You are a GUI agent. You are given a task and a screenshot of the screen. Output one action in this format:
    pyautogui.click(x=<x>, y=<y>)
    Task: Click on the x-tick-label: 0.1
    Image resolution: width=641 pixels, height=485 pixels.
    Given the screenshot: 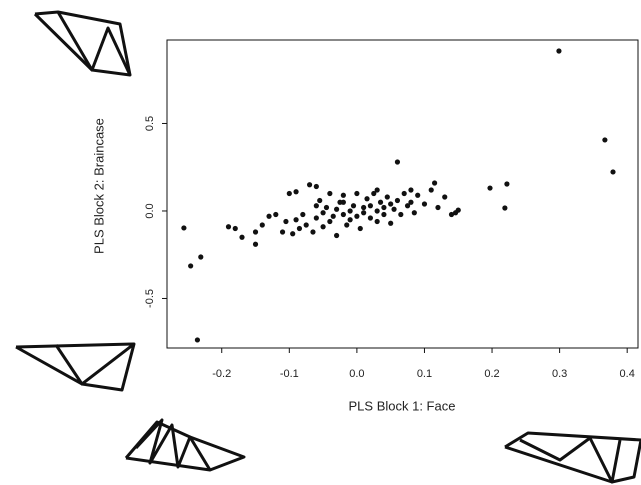 What is the action you would take?
    pyautogui.click(x=424, y=374)
    